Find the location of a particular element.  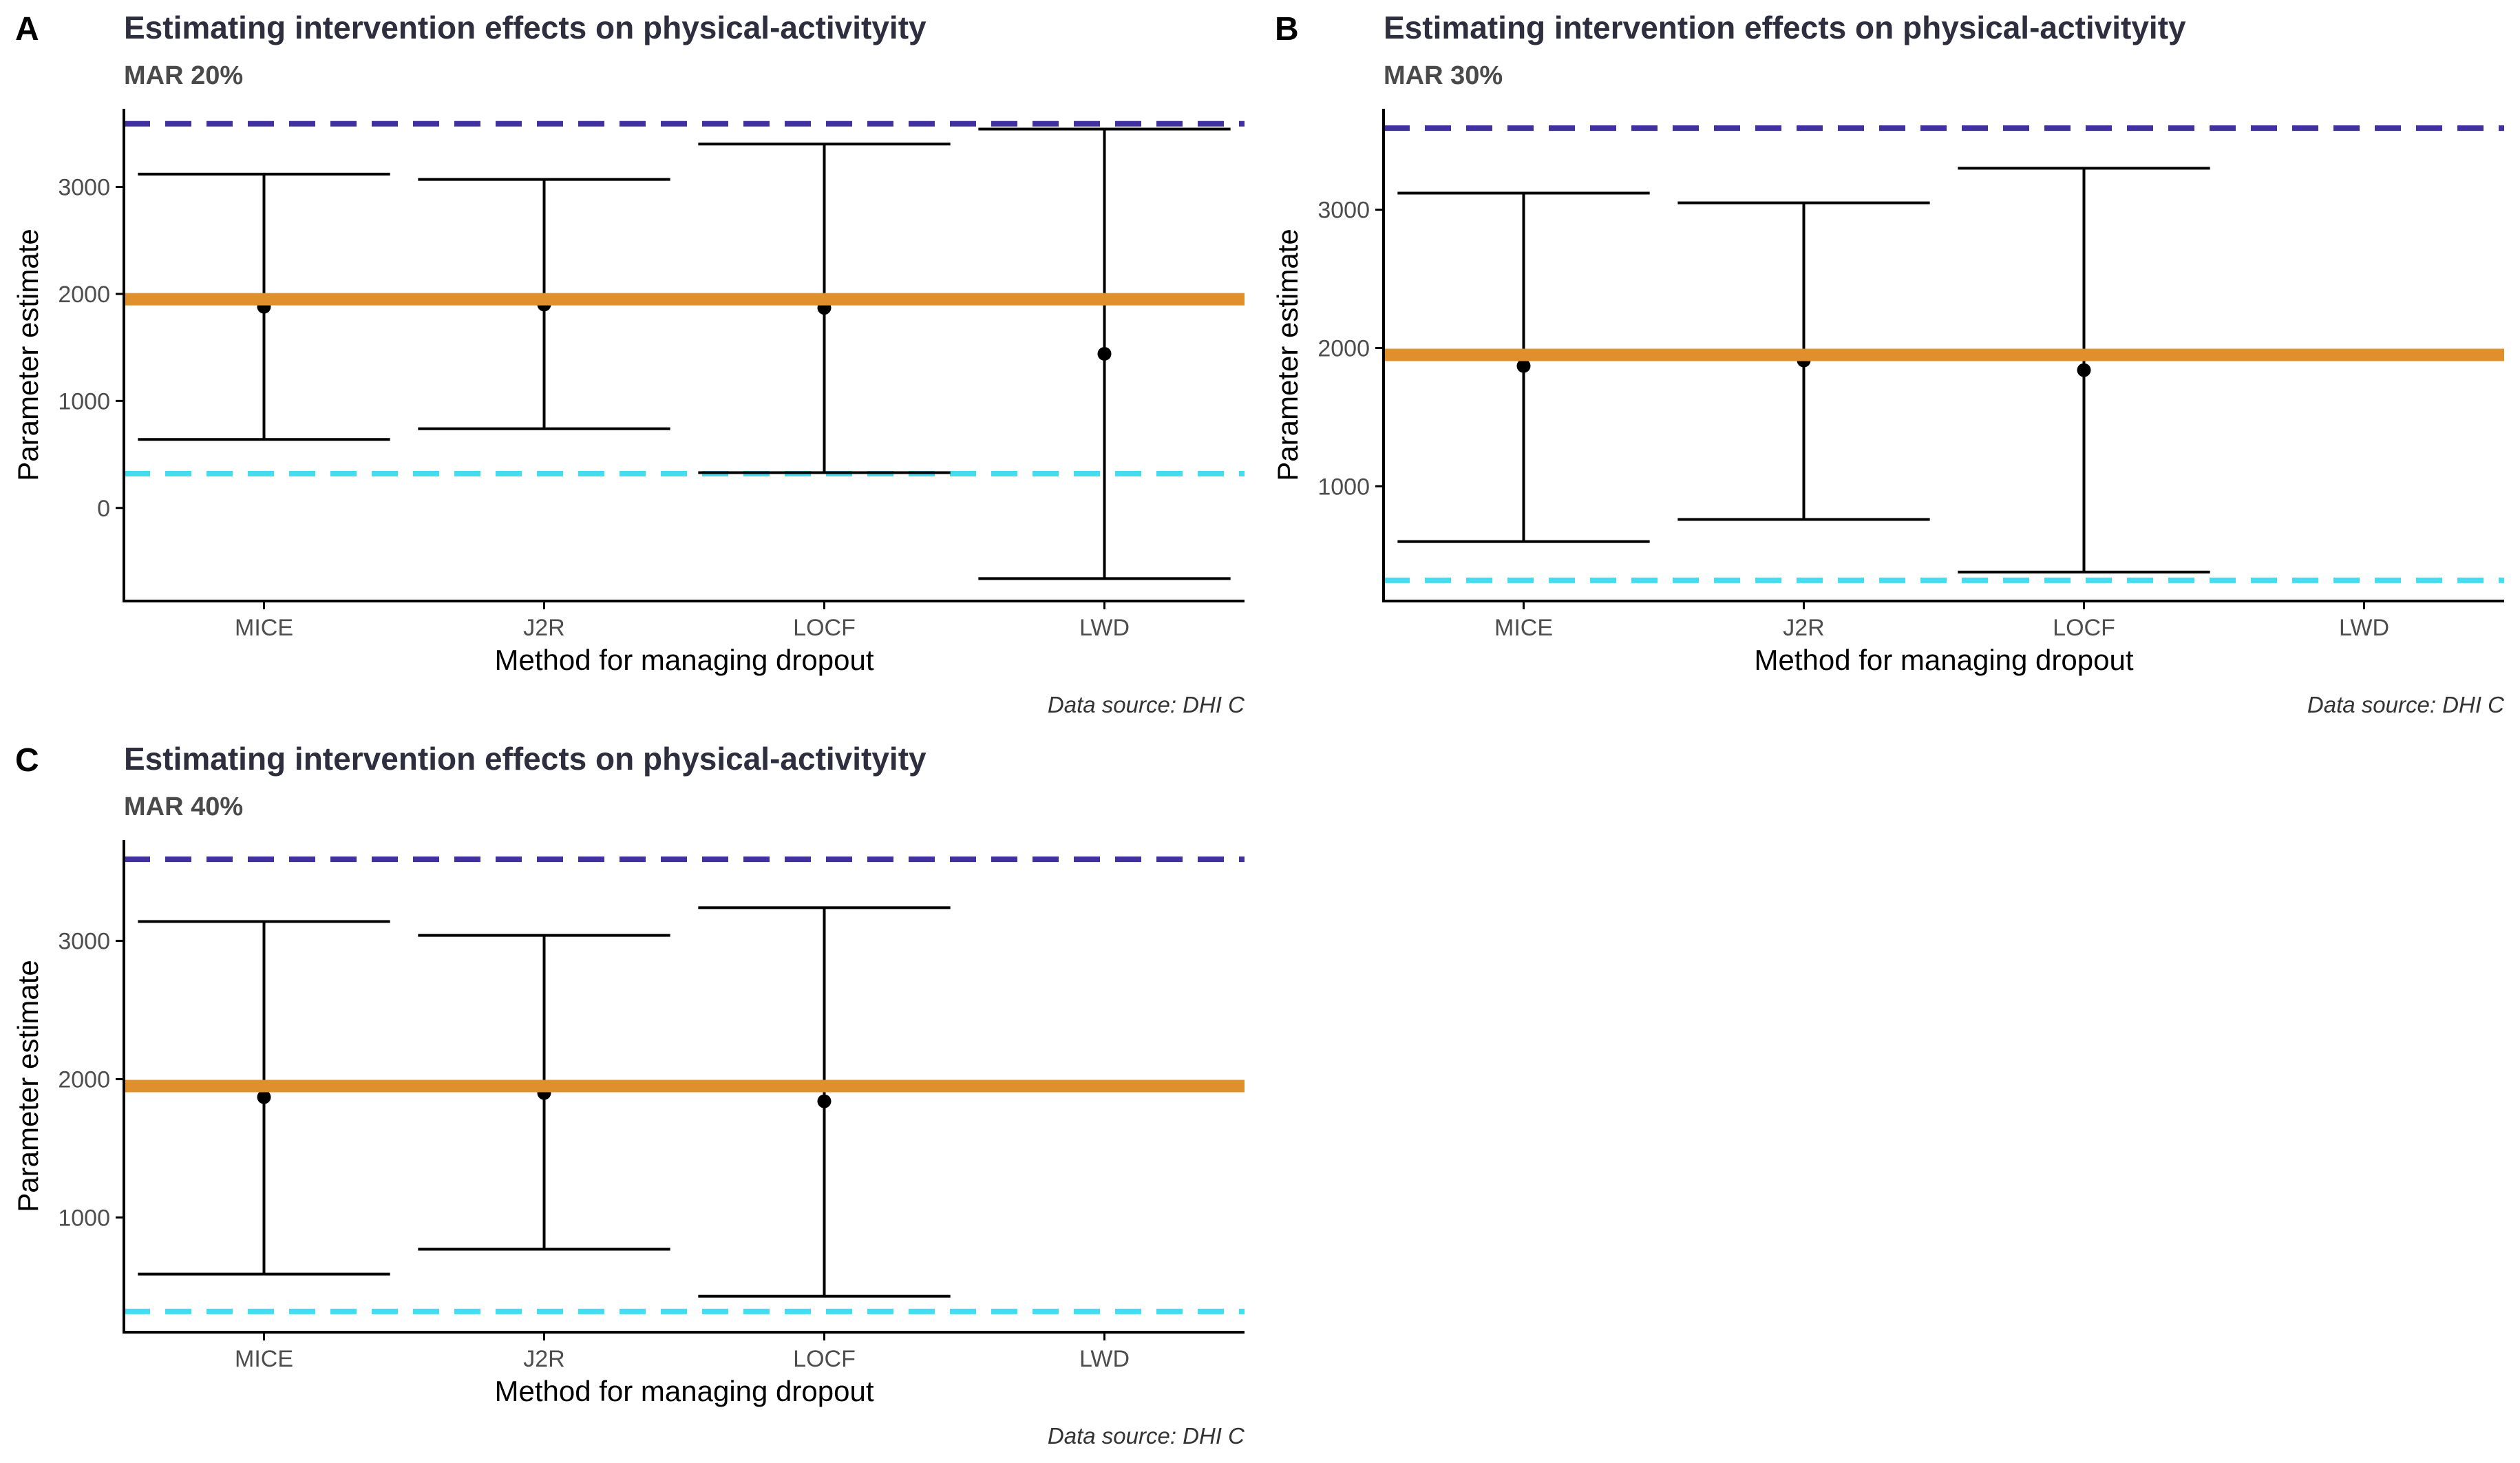

chart-subtitle: MAR 20% is located at coordinates (183, 75).